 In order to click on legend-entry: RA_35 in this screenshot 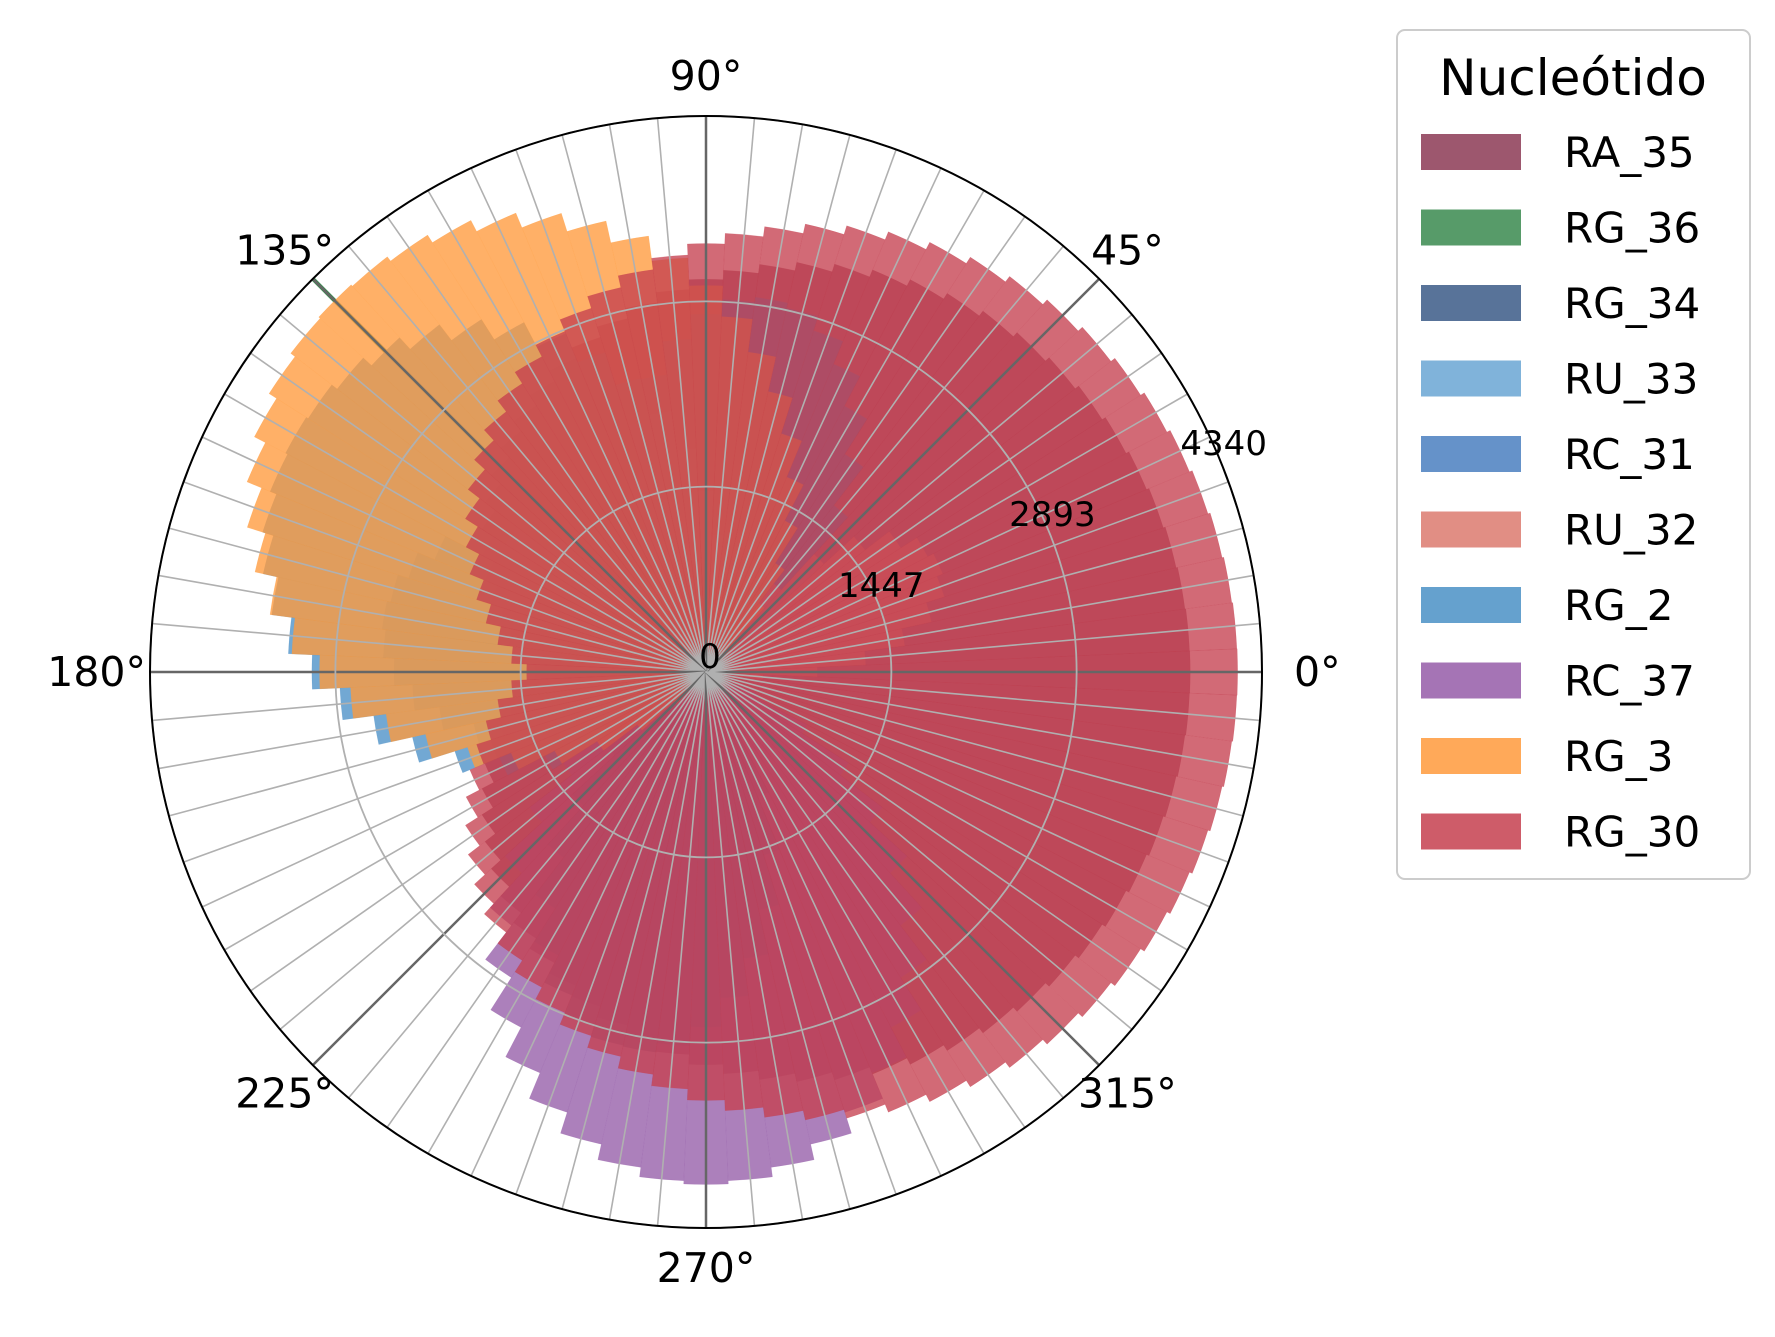, I will do `click(1558, 152)`.